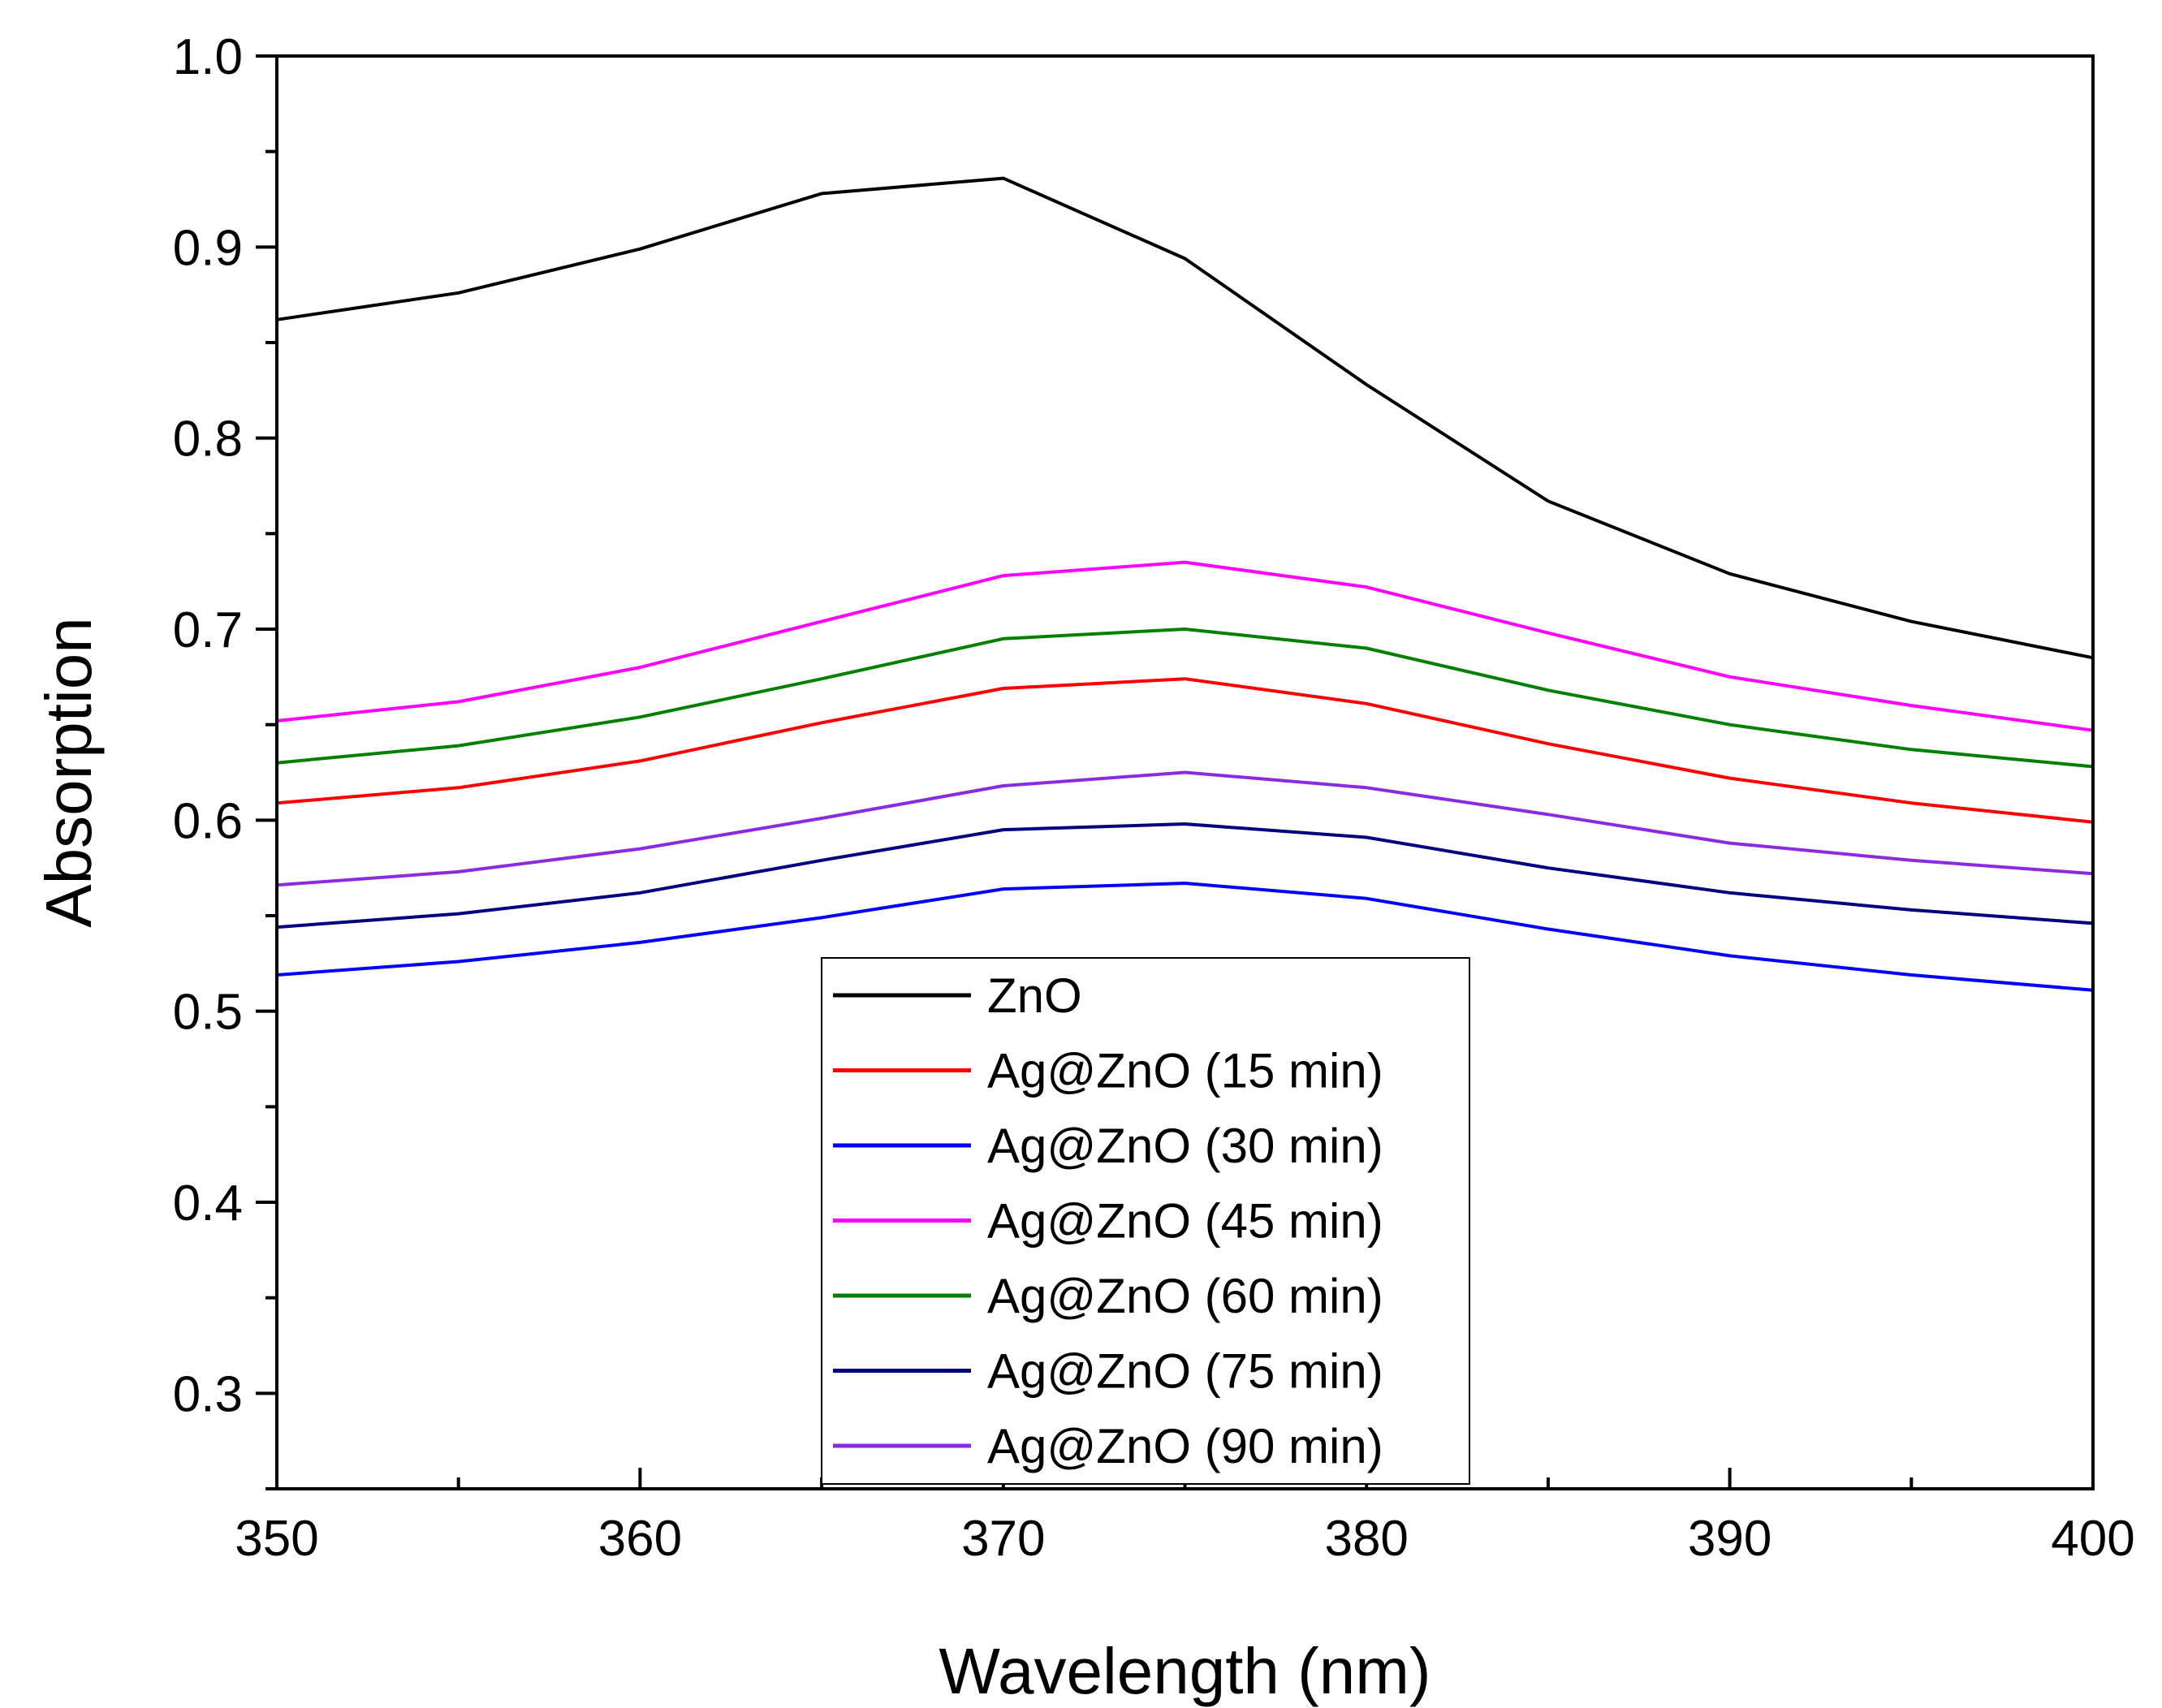  Describe the element at coordinates (1185, 875) in the screenshot. I see `series-line-ag-zno-75-min` at that location.